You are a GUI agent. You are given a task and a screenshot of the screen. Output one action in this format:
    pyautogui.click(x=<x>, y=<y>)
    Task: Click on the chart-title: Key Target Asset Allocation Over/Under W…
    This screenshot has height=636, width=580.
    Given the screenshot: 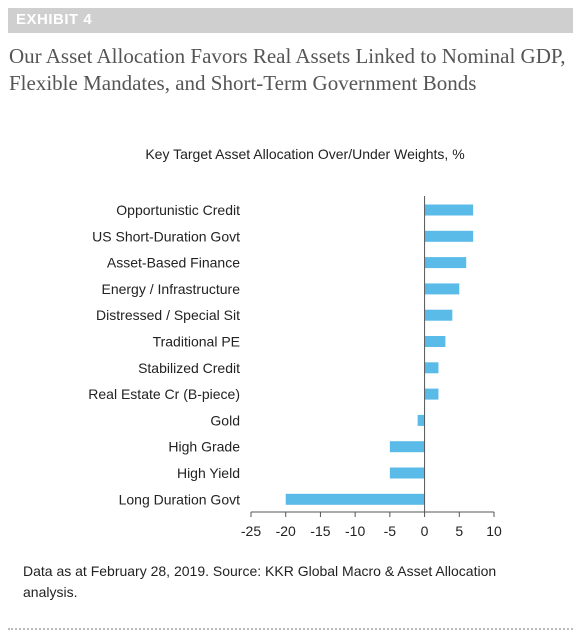 What is the action you would take?
    pyautogui.click(x=305, y=154)
    